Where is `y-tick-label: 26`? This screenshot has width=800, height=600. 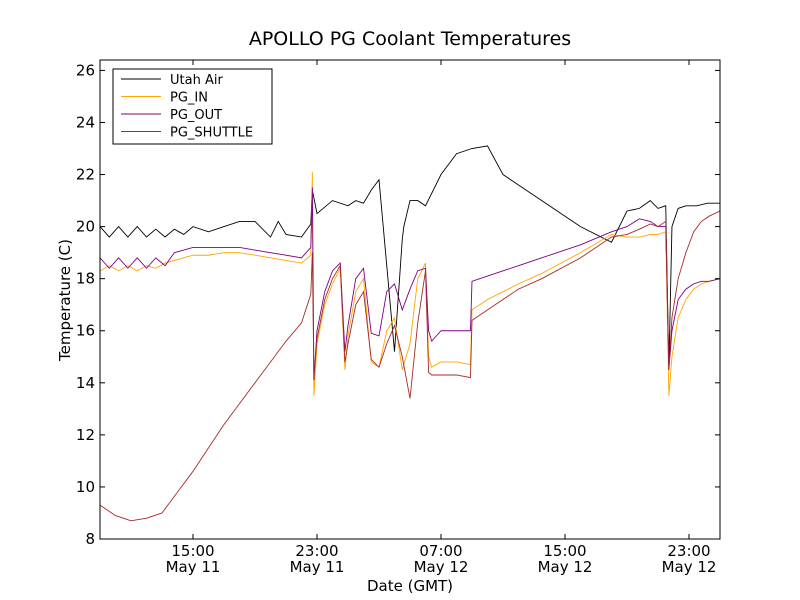
y-tick-label: 26 is located at coordinates (85, 70).